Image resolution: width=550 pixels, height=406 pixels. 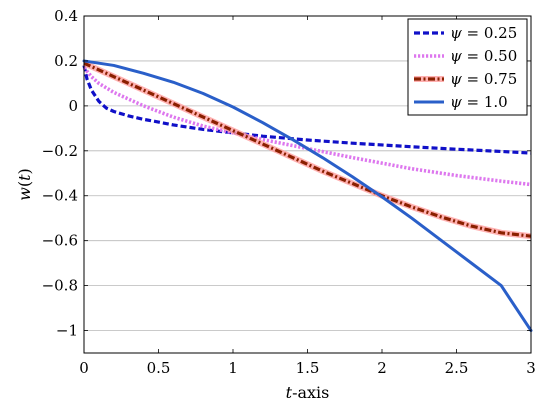 What do you see at coordinates (233, 368) in the screenshot?
I see `x-tick-label: 1` at bounding box center [233, 368].